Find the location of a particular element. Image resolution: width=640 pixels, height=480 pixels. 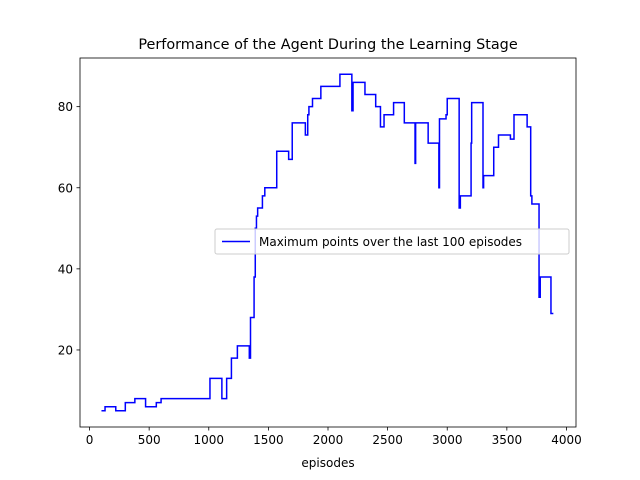

x-tick-label: 2000 is located at coordinates (328, 440).